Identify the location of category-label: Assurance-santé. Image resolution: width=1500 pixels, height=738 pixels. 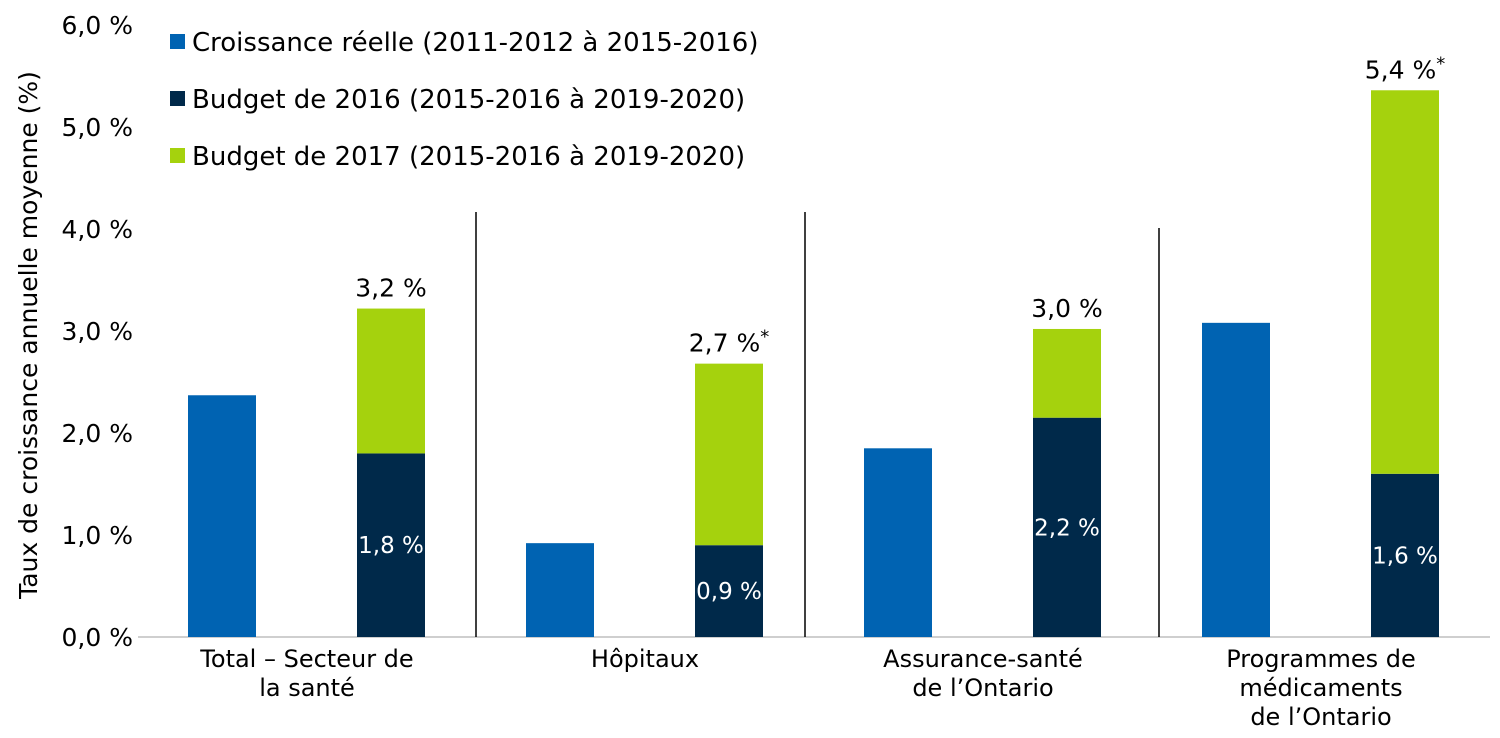
(983, 659).